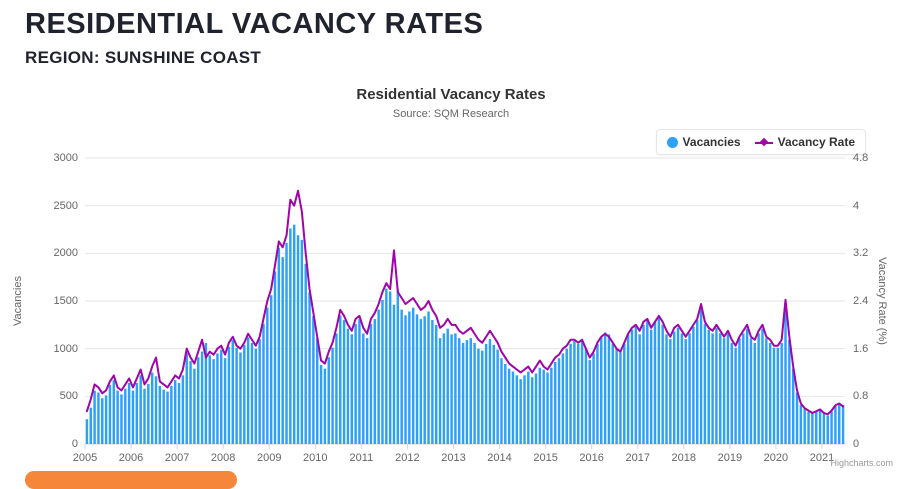  What do you see at coordinates (861, 463) in the screenshot?
I see `highcharts-credit-link: Highcharts.com` at bounding box center [861, 463].